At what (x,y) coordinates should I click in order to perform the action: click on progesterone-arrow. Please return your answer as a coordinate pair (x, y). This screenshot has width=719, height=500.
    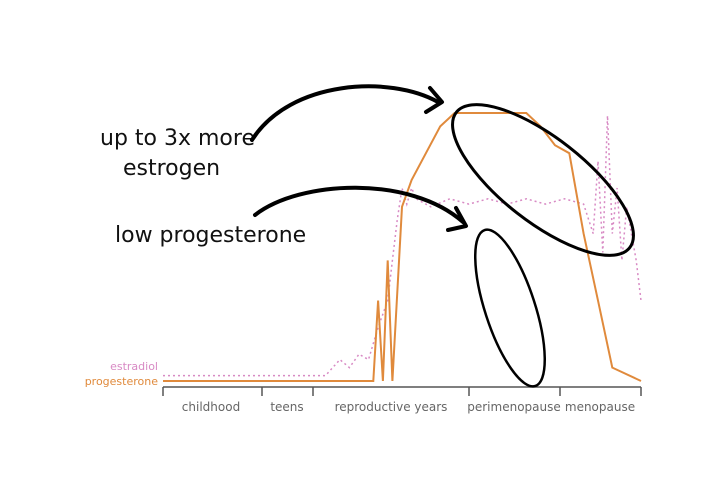
    Looking at the image, I should click on (359, 204).